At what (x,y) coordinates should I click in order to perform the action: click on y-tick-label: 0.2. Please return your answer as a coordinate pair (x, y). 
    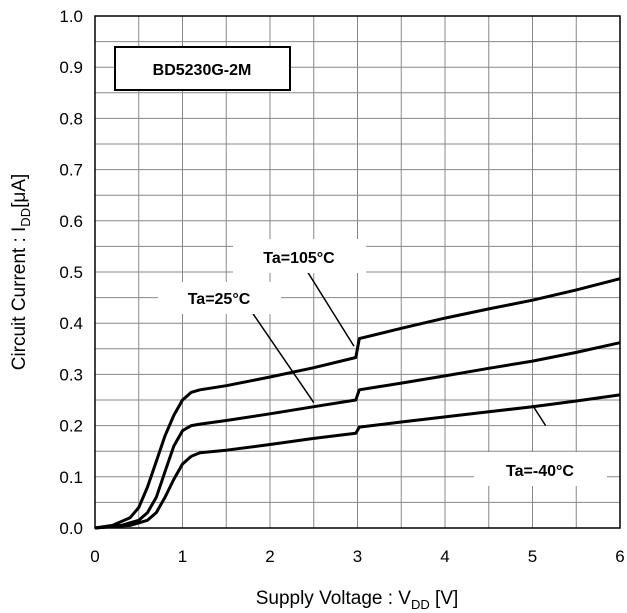
    Looking at the image, I should click on (71, 426).